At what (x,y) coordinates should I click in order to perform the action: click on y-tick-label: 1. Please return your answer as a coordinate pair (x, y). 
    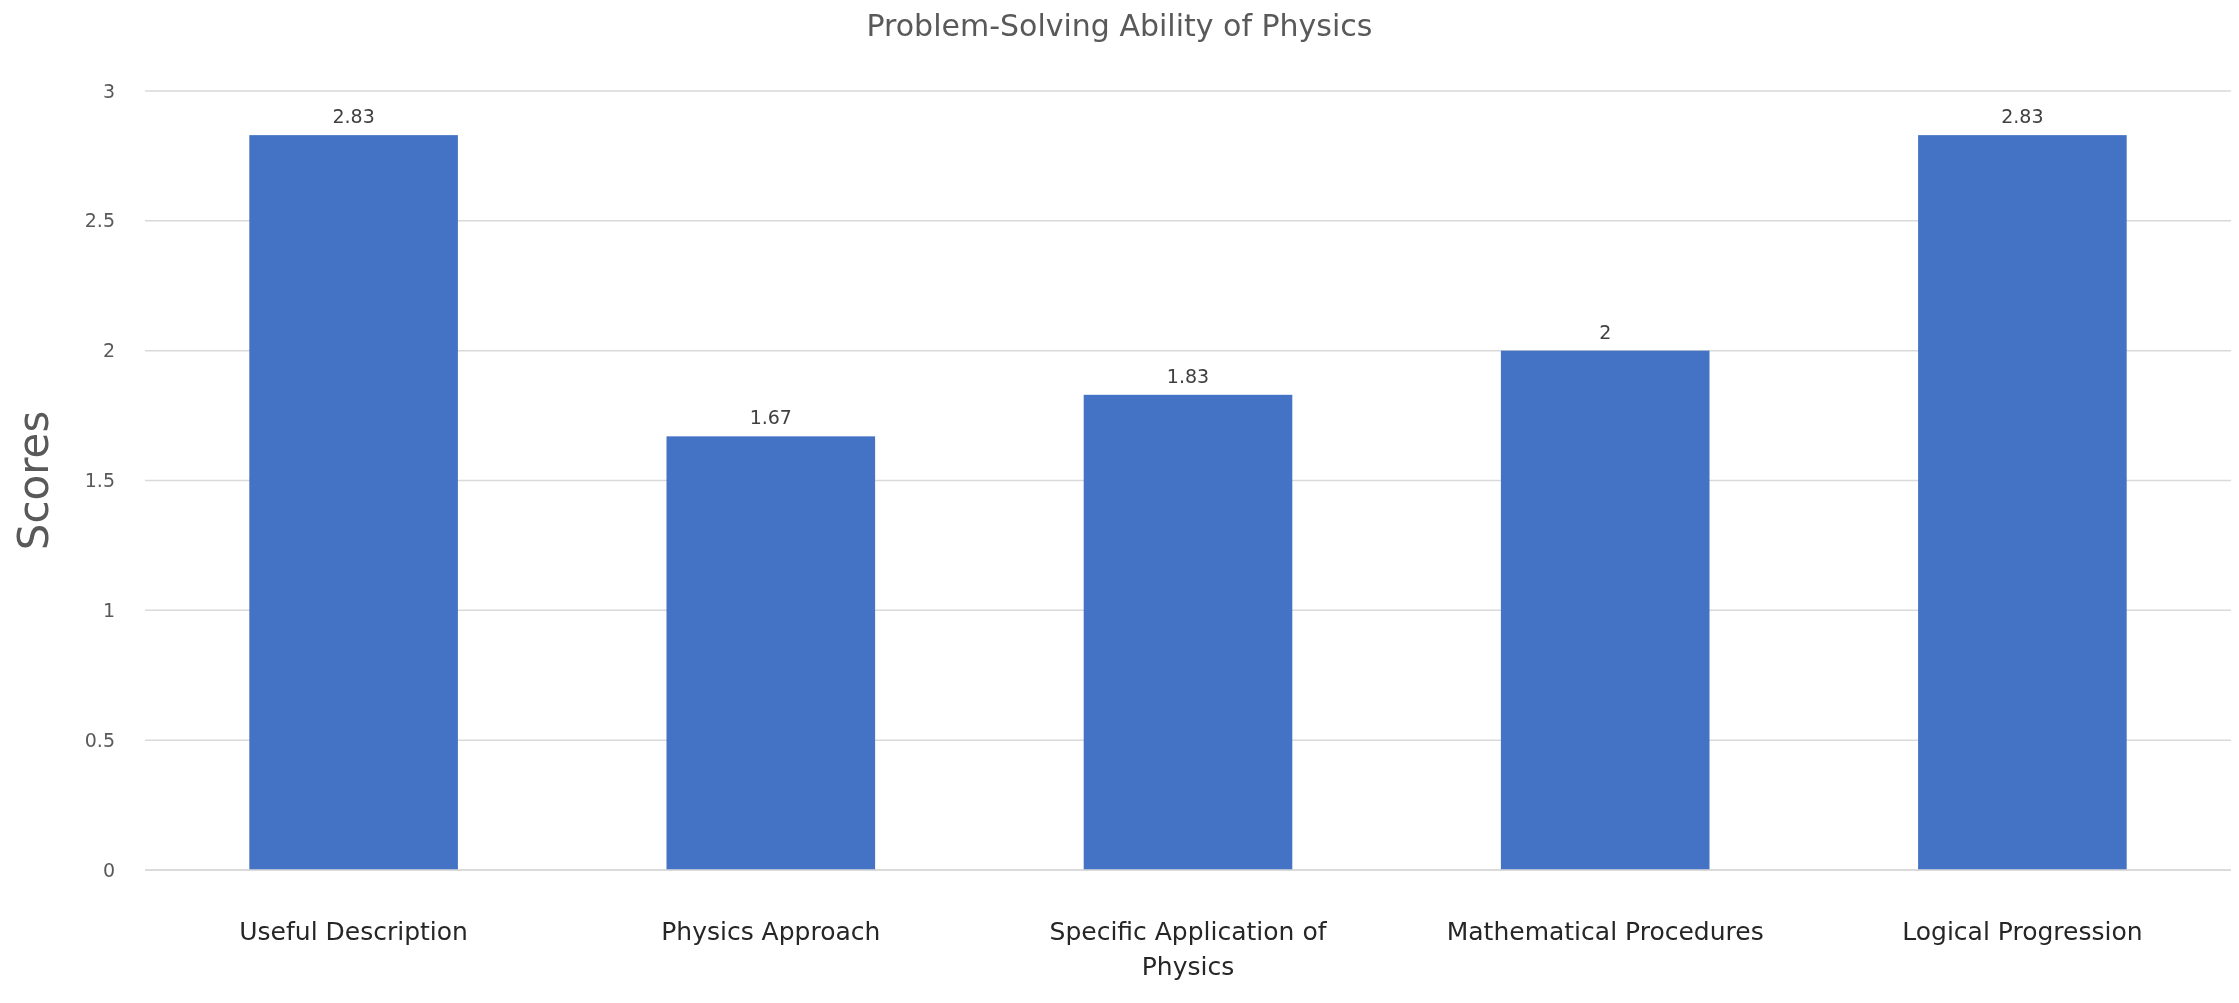
    Looking at the image, I should click on (108, 609).